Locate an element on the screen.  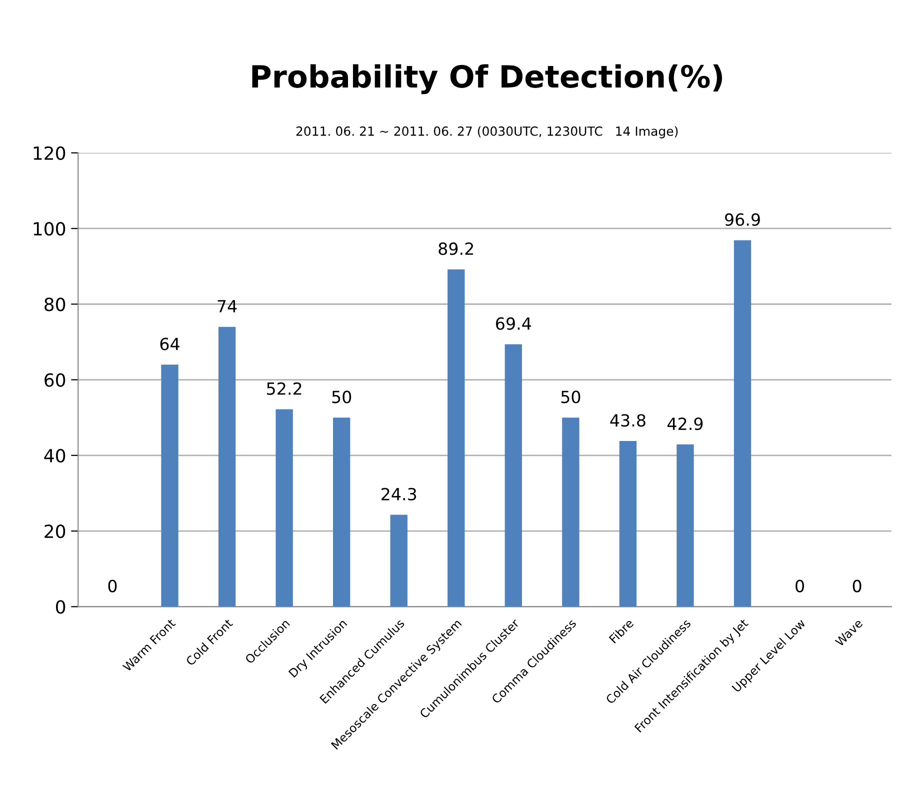
y-tick-label: 20 is located at coordinates (55, 531).